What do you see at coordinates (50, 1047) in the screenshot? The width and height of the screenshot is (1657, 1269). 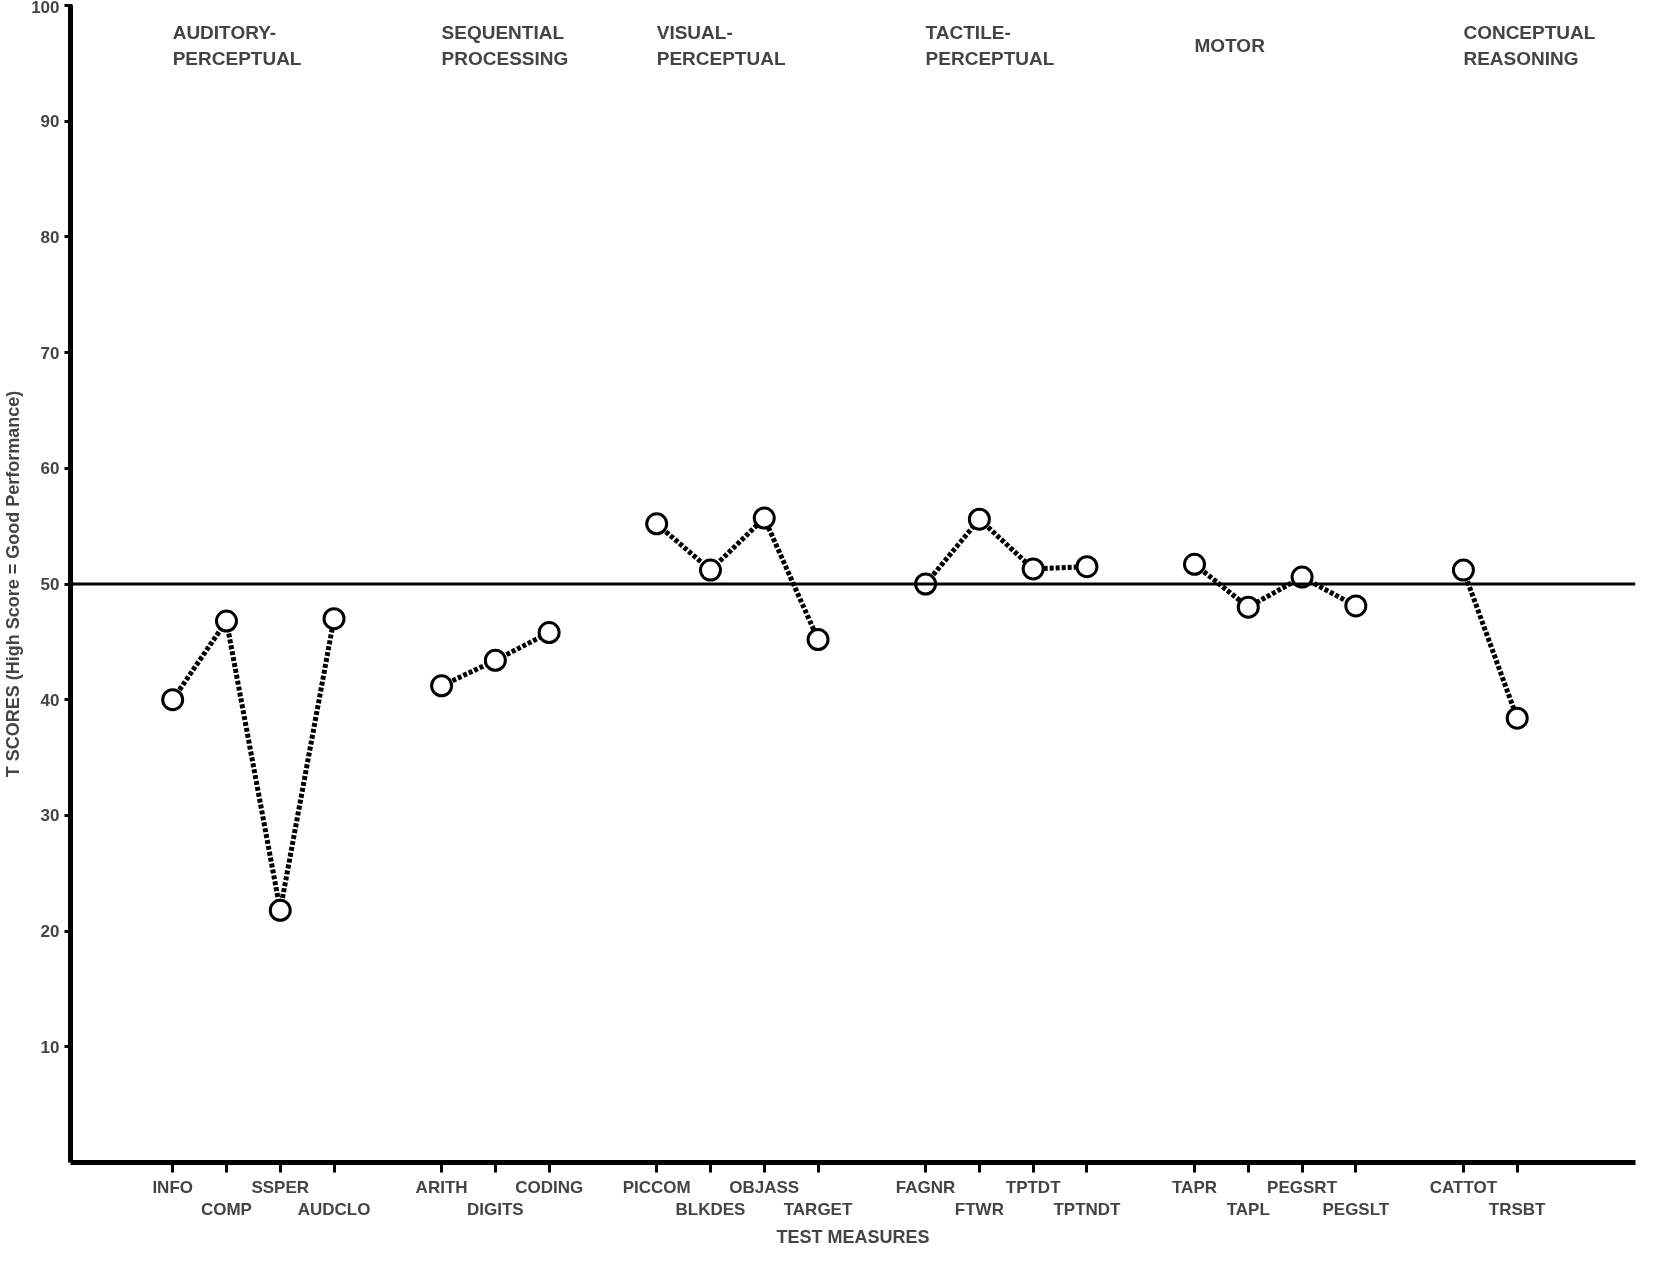 I see `y-tick-label: 10` at bounding box center [50, 1047].